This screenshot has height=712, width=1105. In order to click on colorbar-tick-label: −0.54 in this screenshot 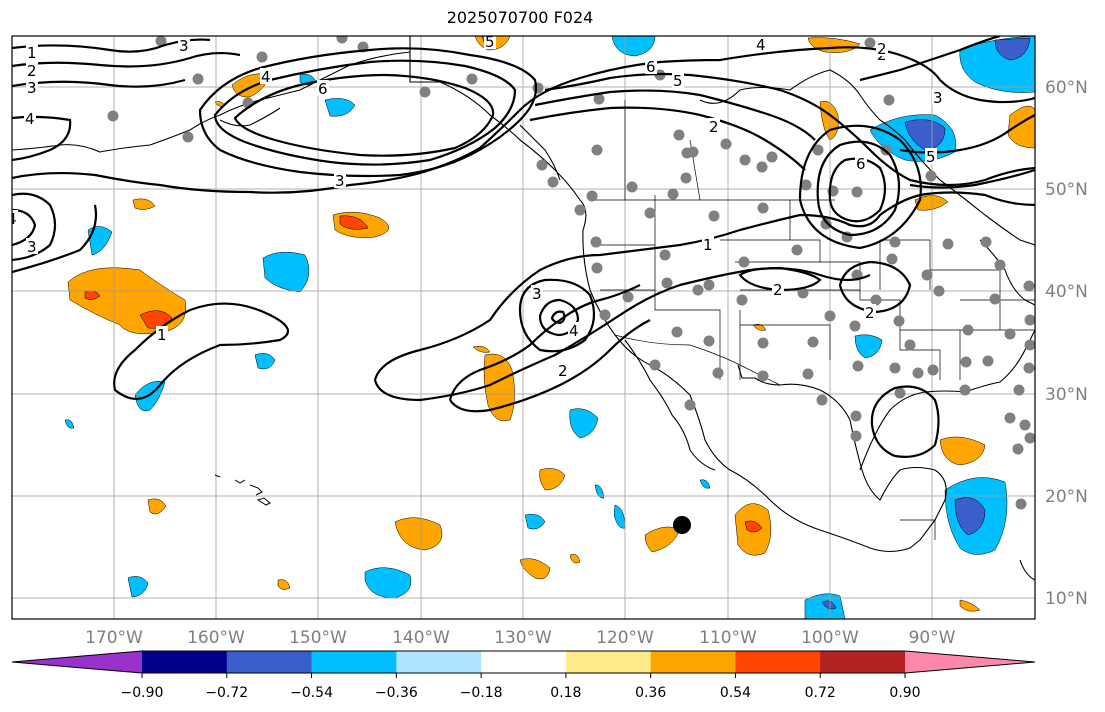, I will do `click(311, 693)`.